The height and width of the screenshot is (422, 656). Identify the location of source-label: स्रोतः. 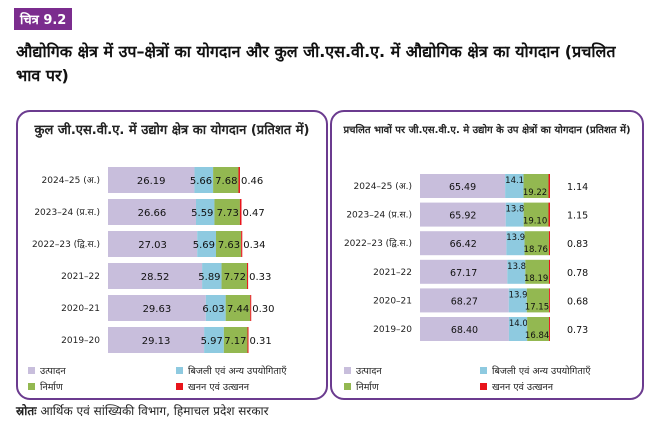
(26, 411).